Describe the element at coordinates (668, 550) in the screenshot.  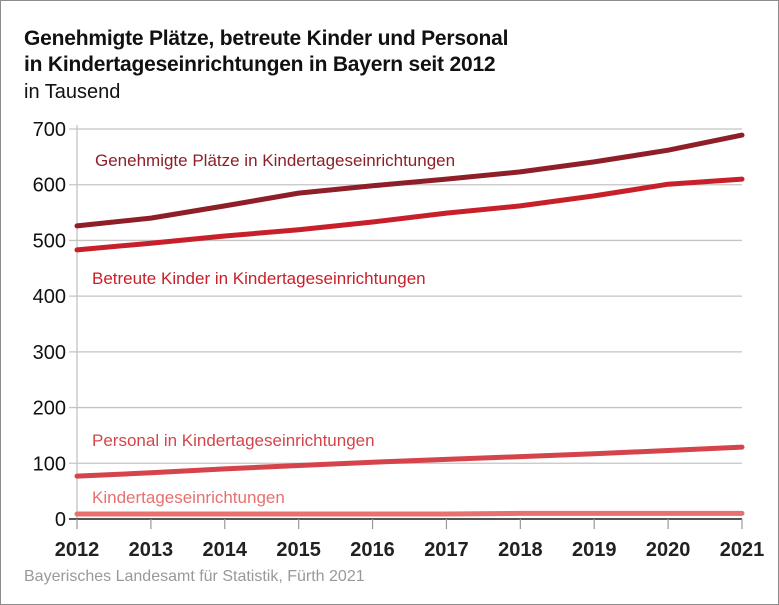
I see `x-tick-label: 2020` at that location.